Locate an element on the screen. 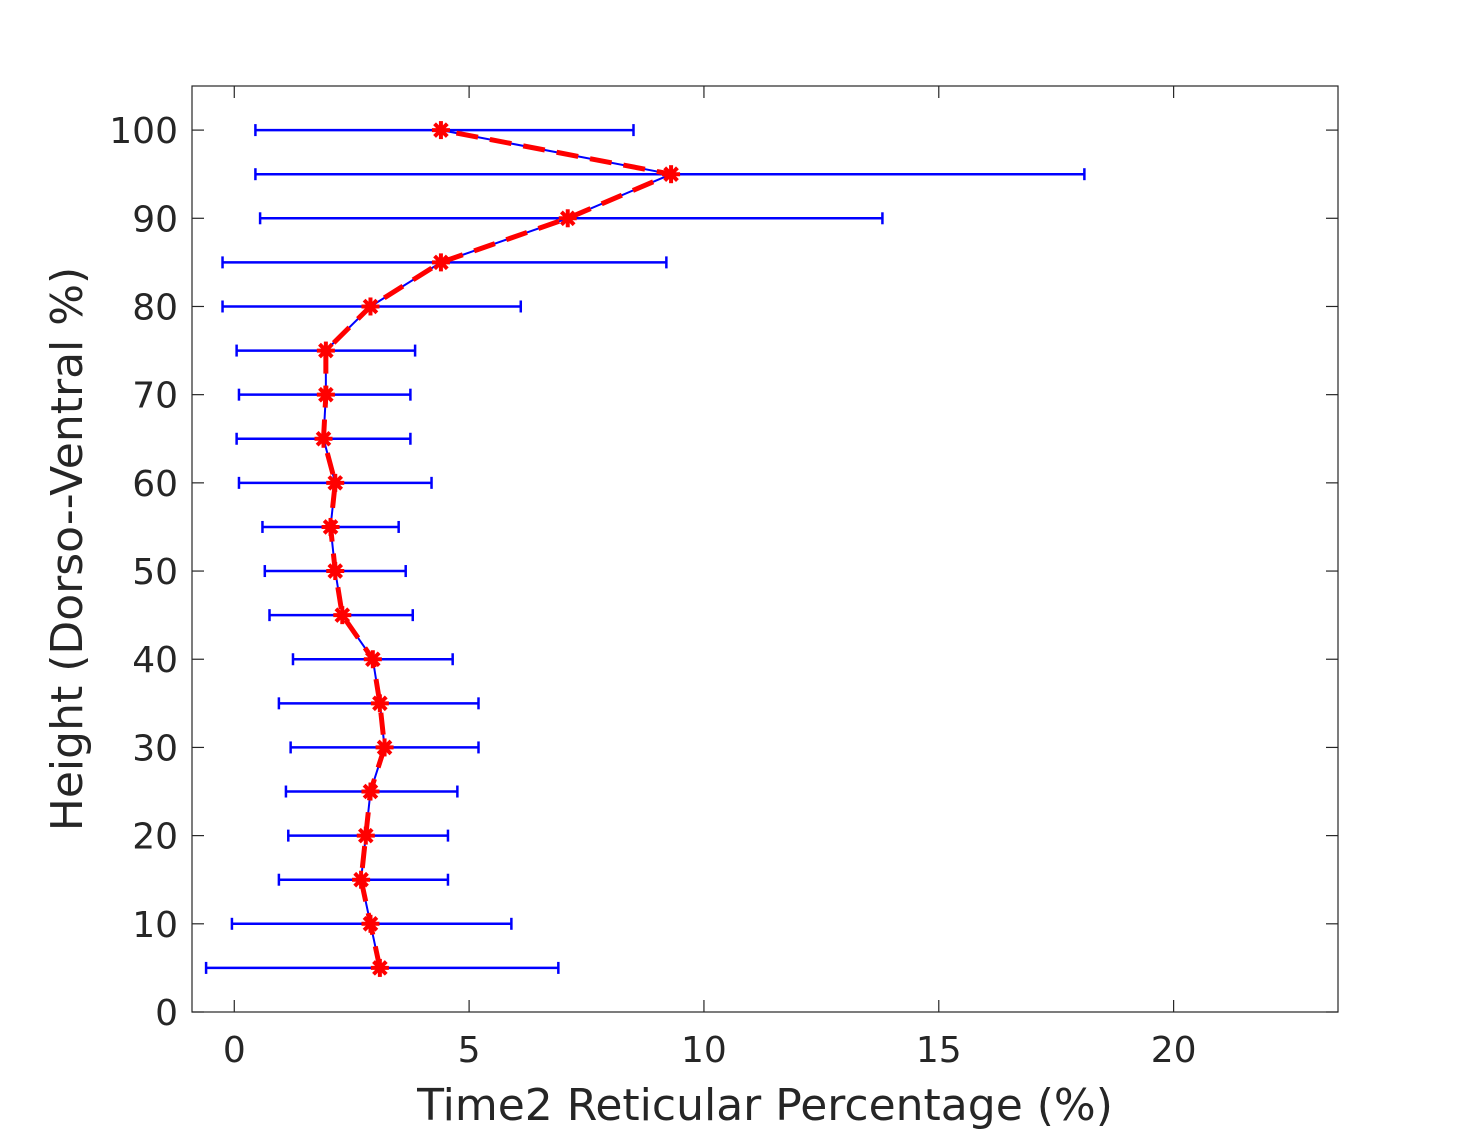 The width and height of the screenshot is (1480, 1138). y-axis-title: Height (Dorso--Ventral %) is located at coordinates (67, 549).